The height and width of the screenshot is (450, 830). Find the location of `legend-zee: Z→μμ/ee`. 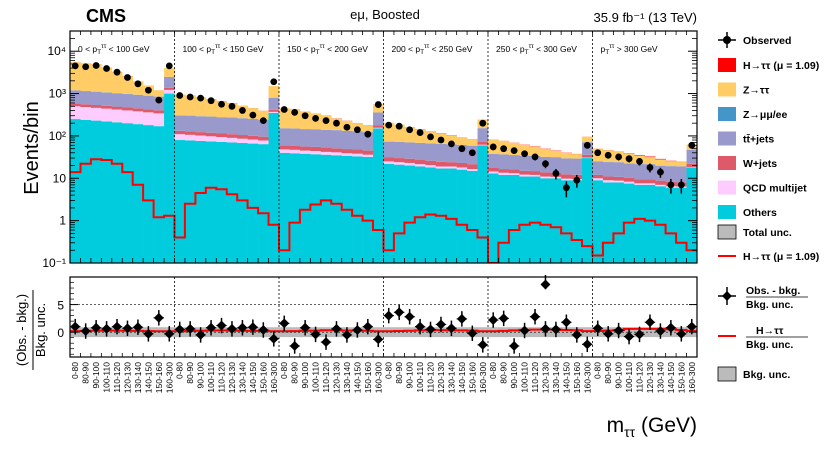

legend-zee: Z→μμ/ee is located at coordinates (753, 114).